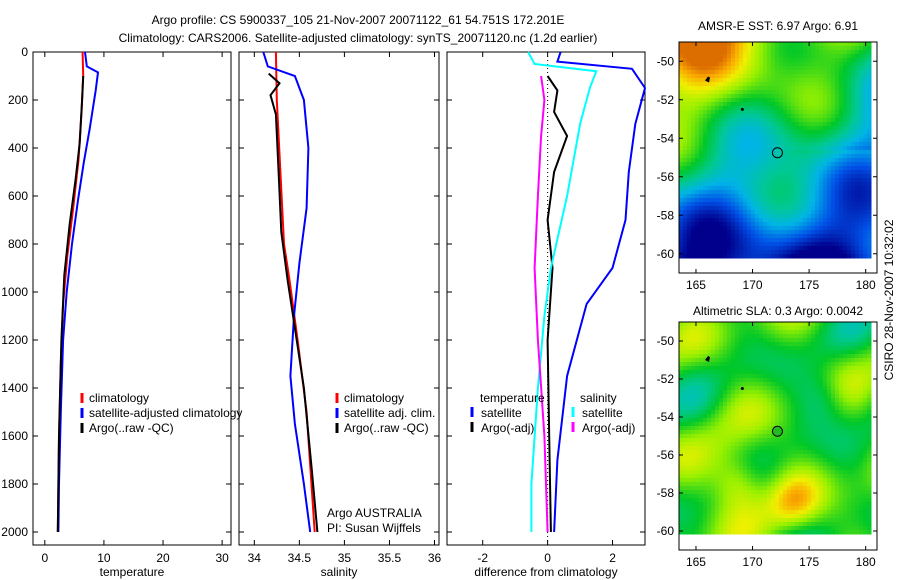 This screenshot has height=580, width=900. What do you see at coordinates (775, 428) in the screenshot?
I see `map-field` at bounding box center [775, 428].